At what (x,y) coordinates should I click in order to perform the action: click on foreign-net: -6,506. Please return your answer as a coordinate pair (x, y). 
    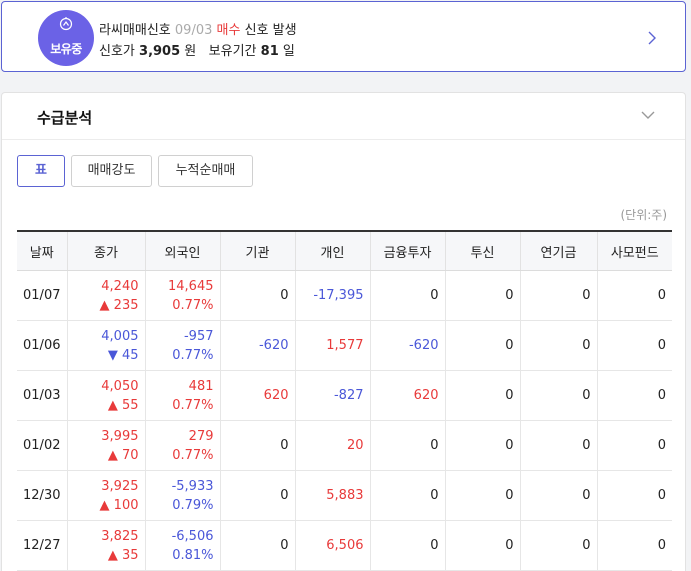
    Looking at the image, I should click on (192, 536).